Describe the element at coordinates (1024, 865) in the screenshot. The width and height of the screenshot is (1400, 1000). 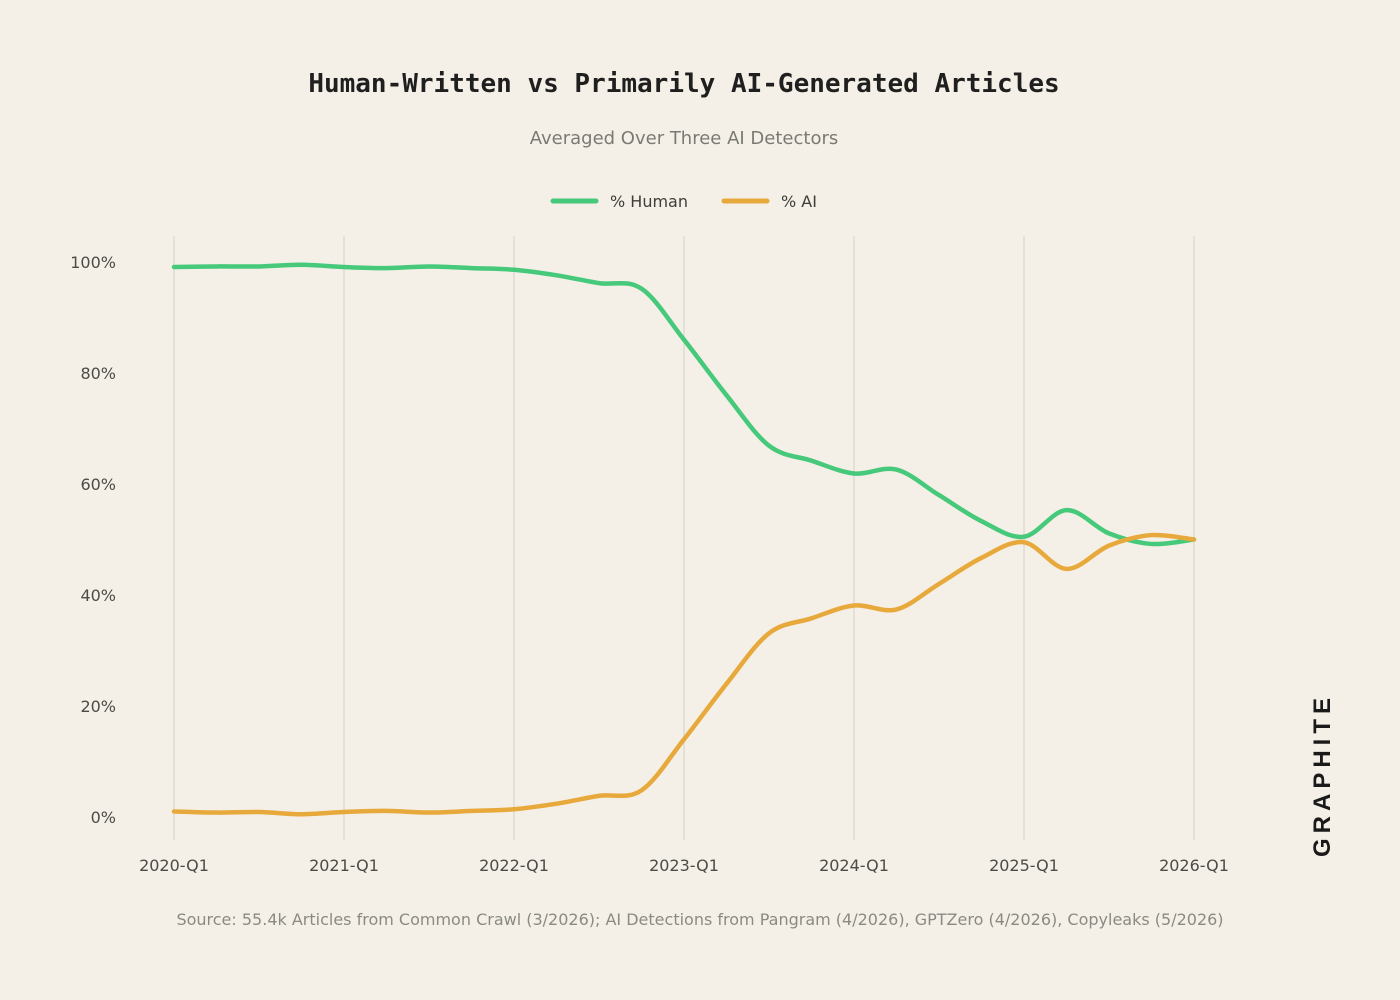
I see `x-tick-label: 2025-Q1` at that location.